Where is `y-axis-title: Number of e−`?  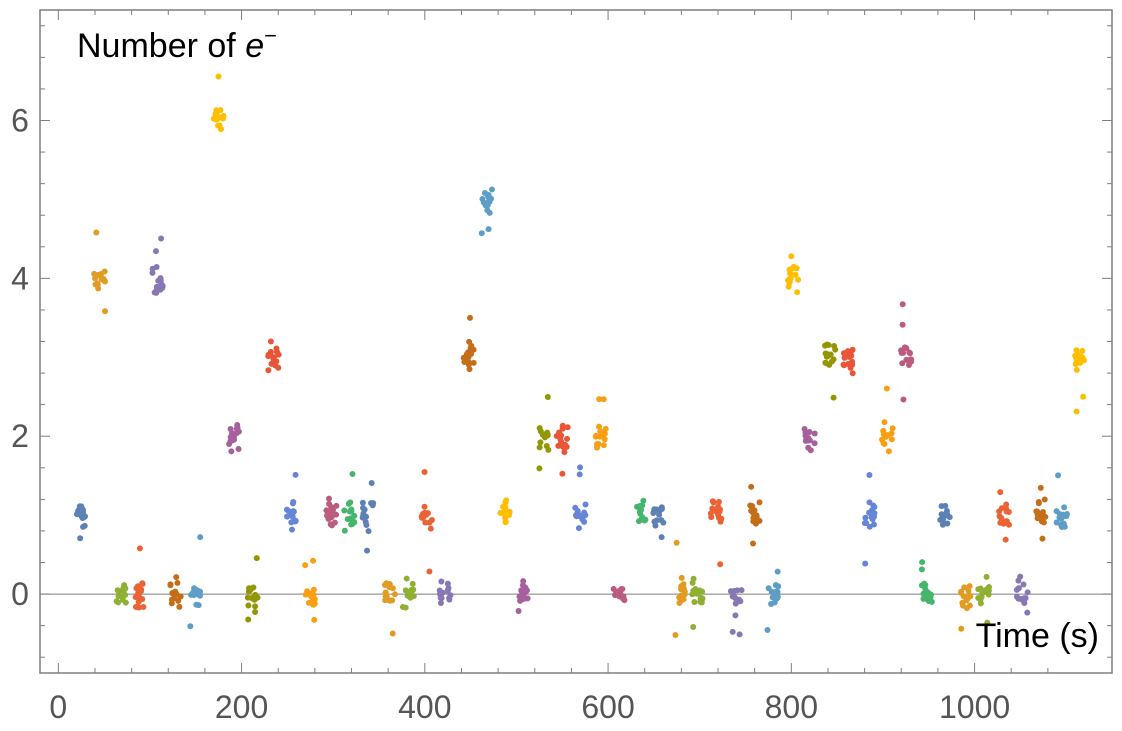
y-axis-title: Number of e− is located at coordinates (177, 44).